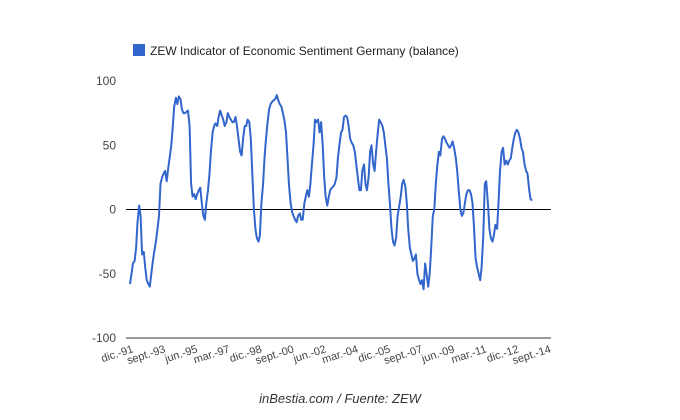 The width and height of the screenshot is (680, 420). What do you see at coordinates (104, 209) in the screenshot?
I see `y-axis: -100 -50 0 50 100` at bounding box center [104, 209].